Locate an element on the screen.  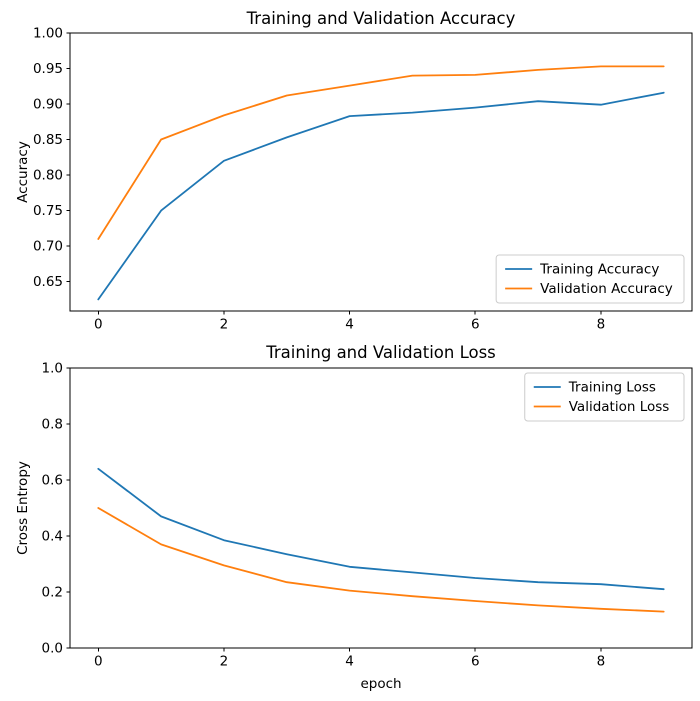
accuracy-legend-box is located at coordinates (590, 279).